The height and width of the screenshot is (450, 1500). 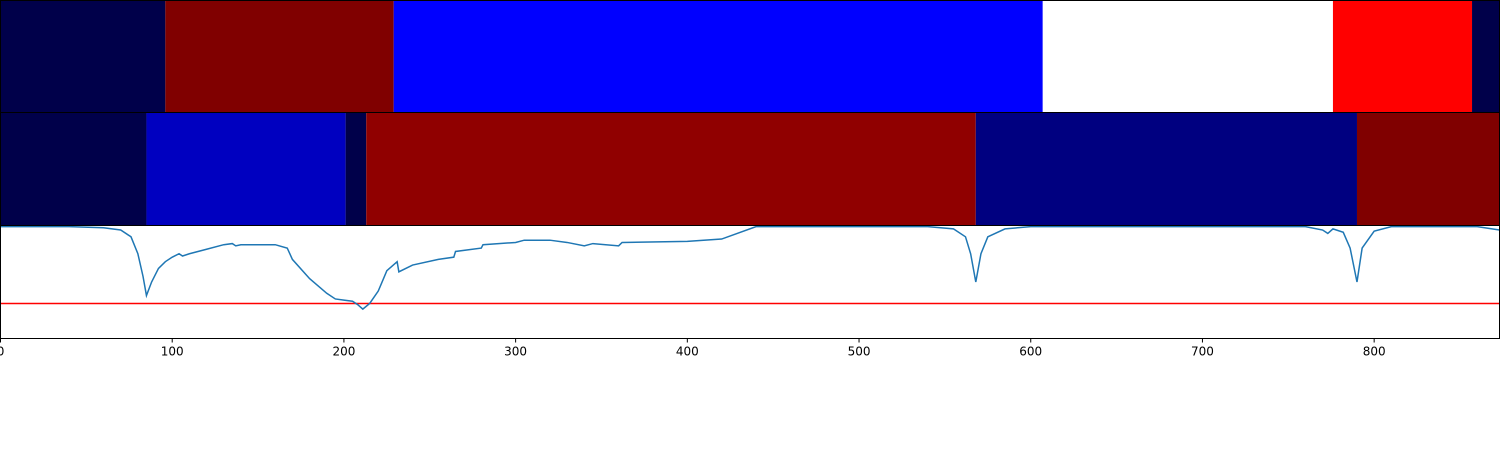 What do you see at coordinates (343, 351) in the screenshot?
I see `x-tick-label: 200` at bounding box center [343, 351].